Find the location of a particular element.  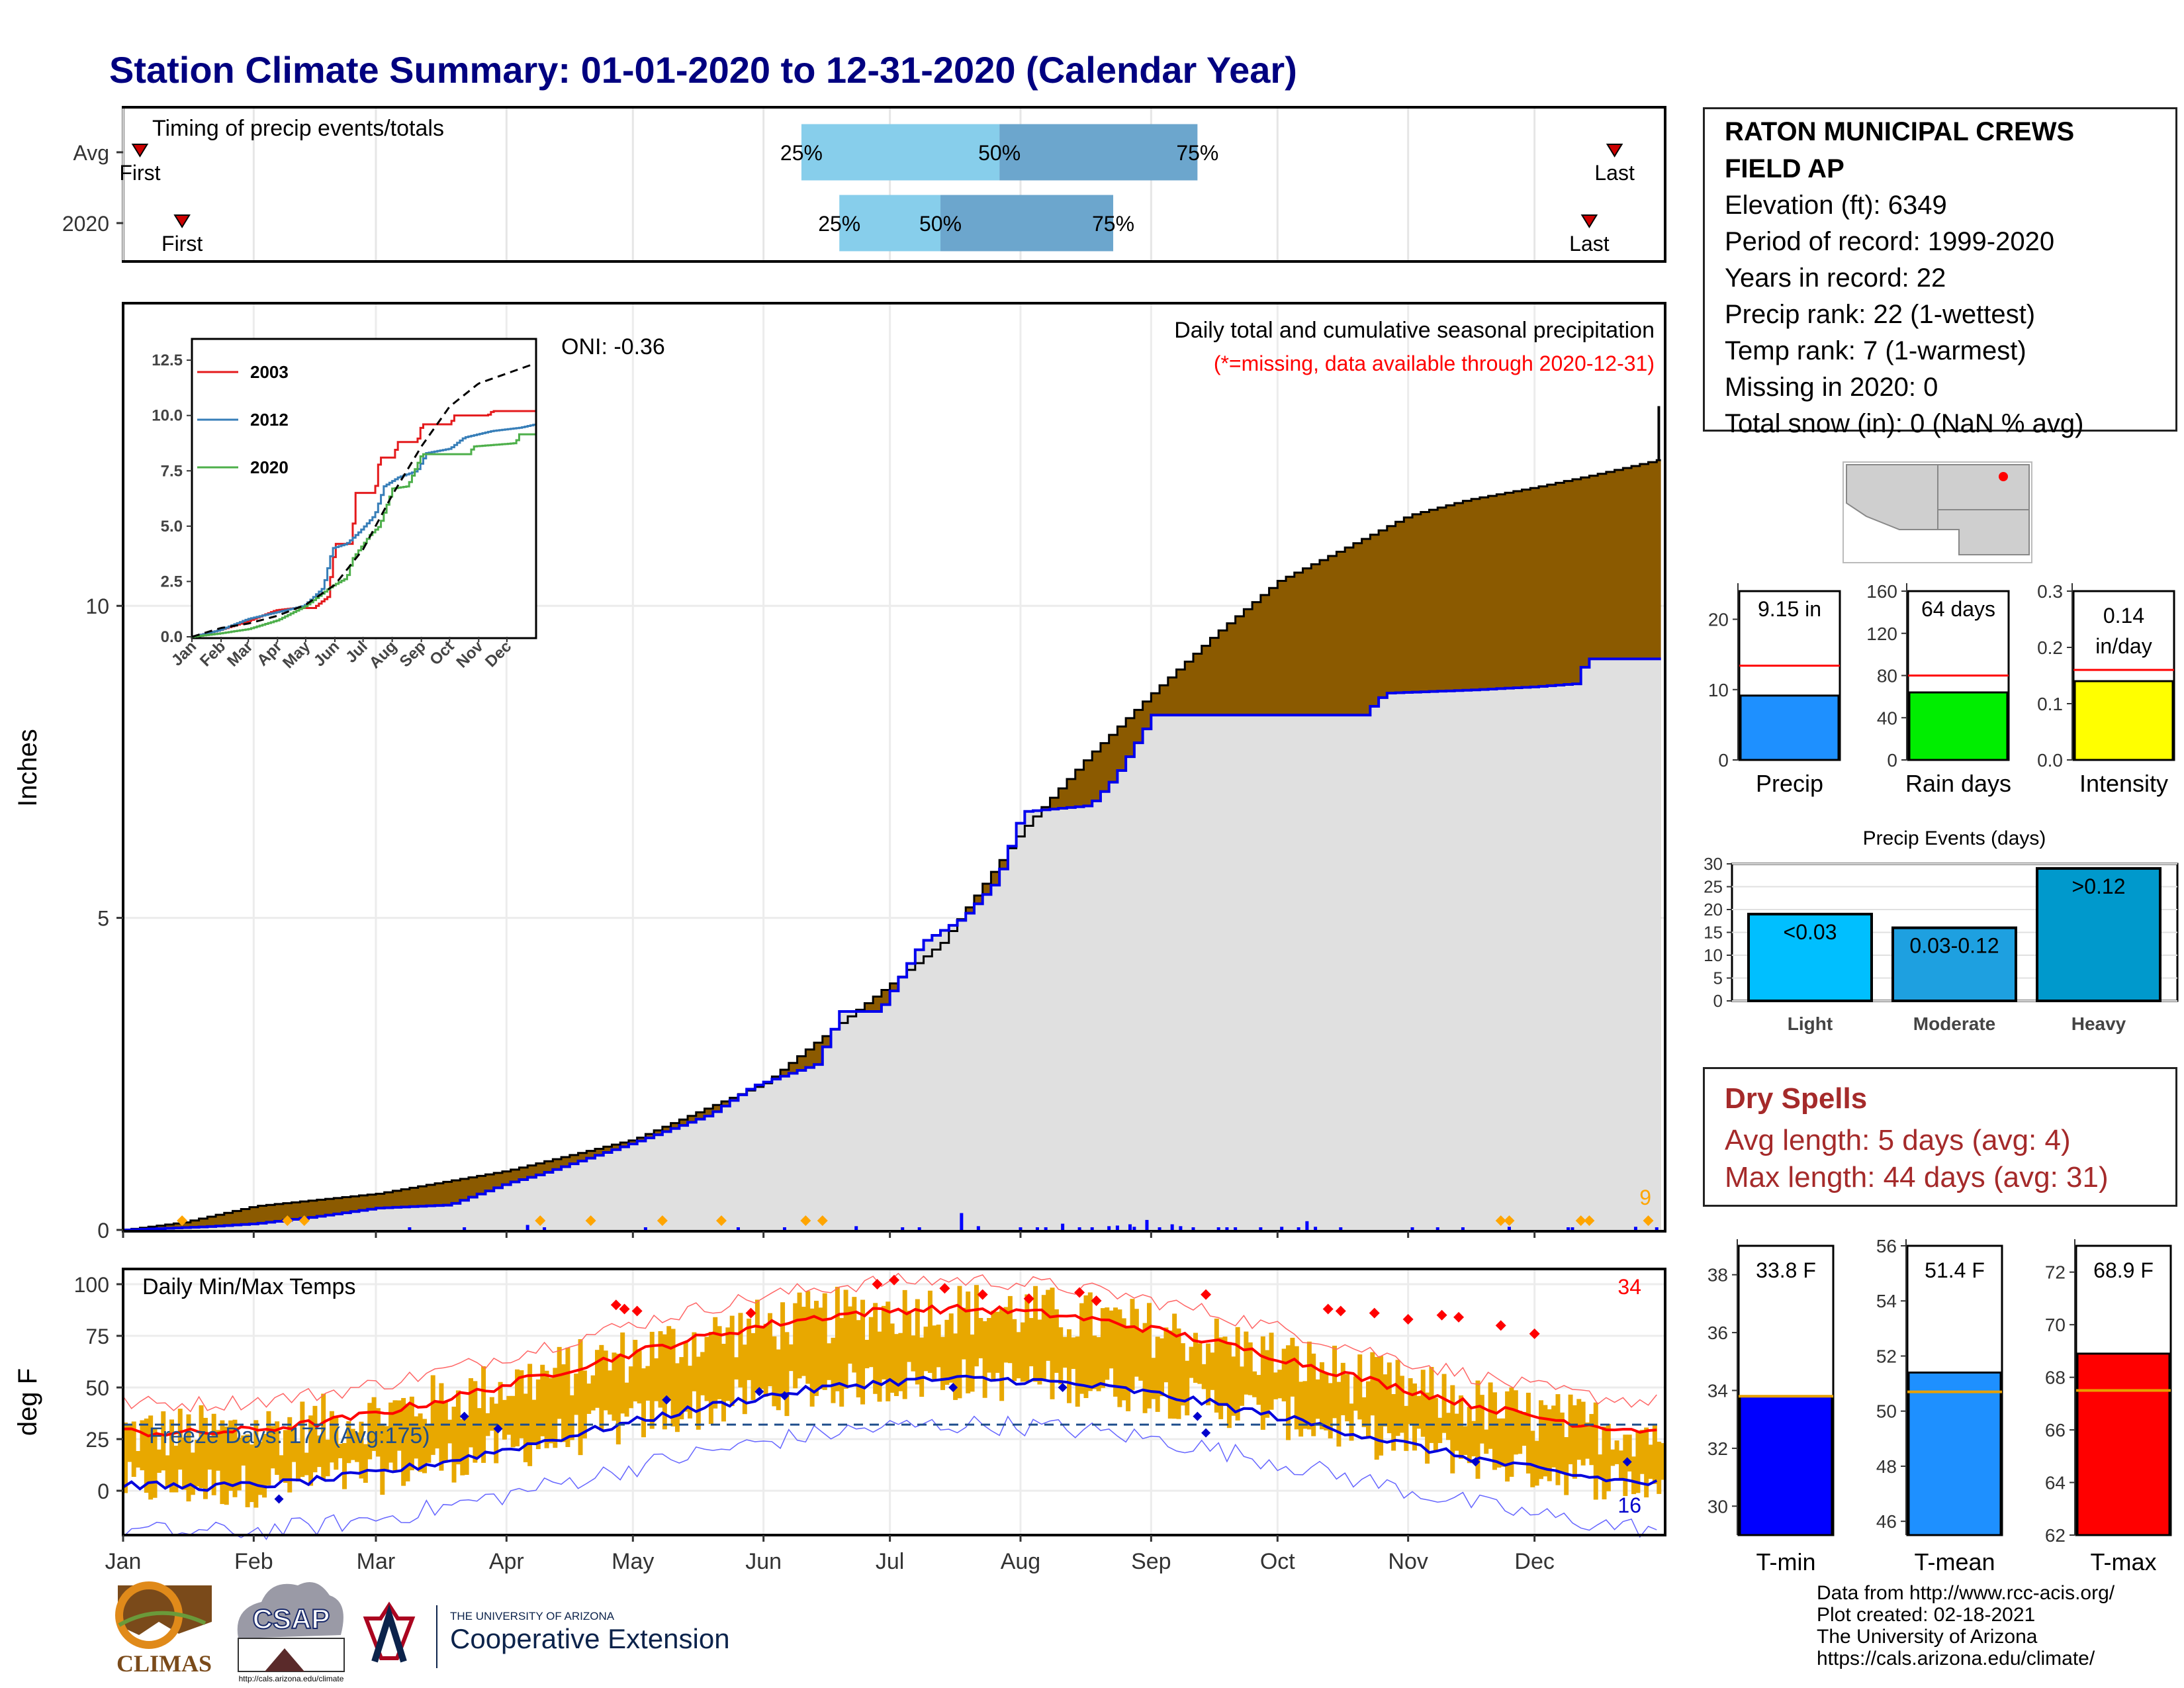

station-snow: Total snow (in): 0 (NaN % avg) is located at coordinates (1905, 423).